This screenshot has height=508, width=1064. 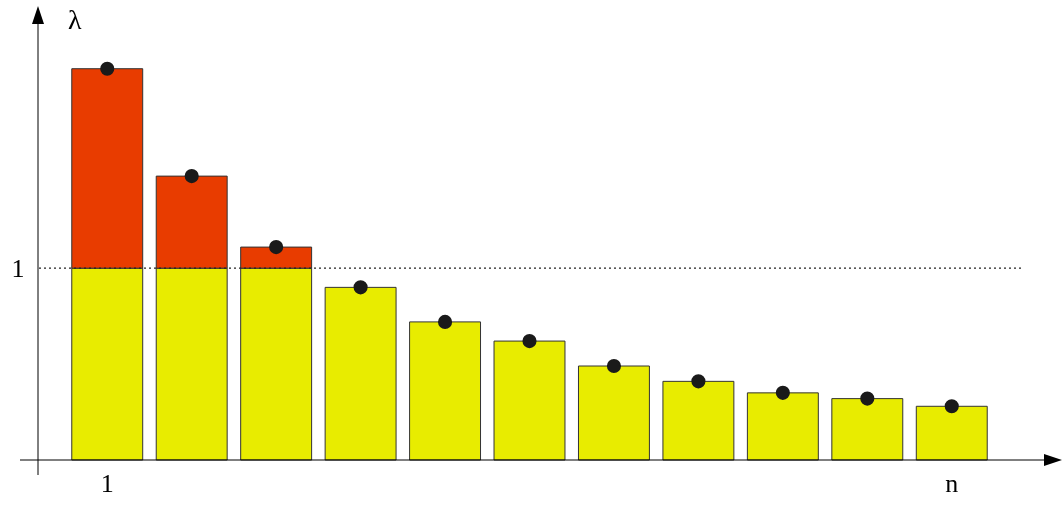 I want to click on x-tick-label: n, so click(x=952, y=483).